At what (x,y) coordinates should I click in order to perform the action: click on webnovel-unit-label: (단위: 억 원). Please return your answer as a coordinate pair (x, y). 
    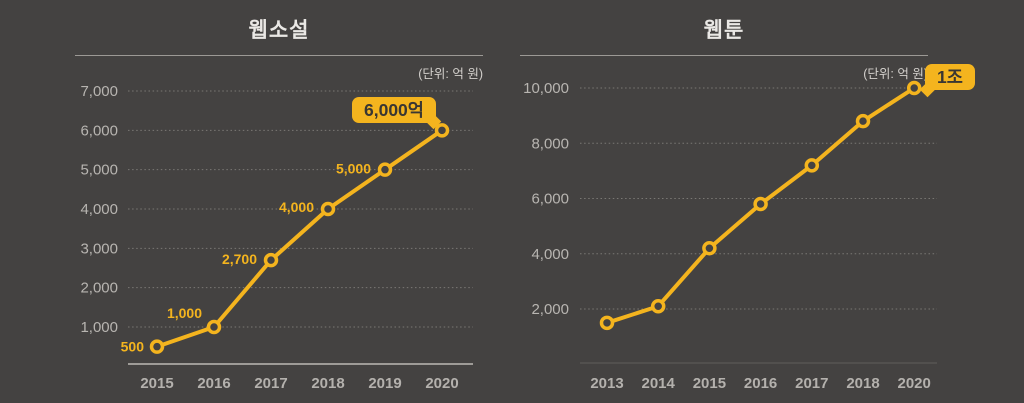
    Looking at the image, I should click on (450, 74).